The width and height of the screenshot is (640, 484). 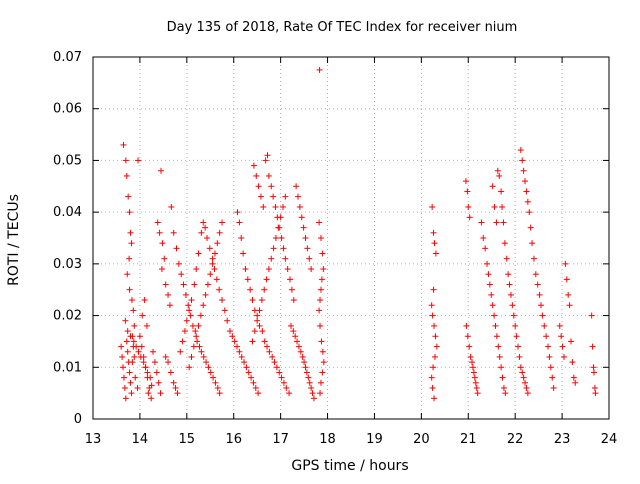 What do you see at coordinates (468, 439) in the screenshot?
I see `x-tick-label: 21` at bounding box center [468, 439].